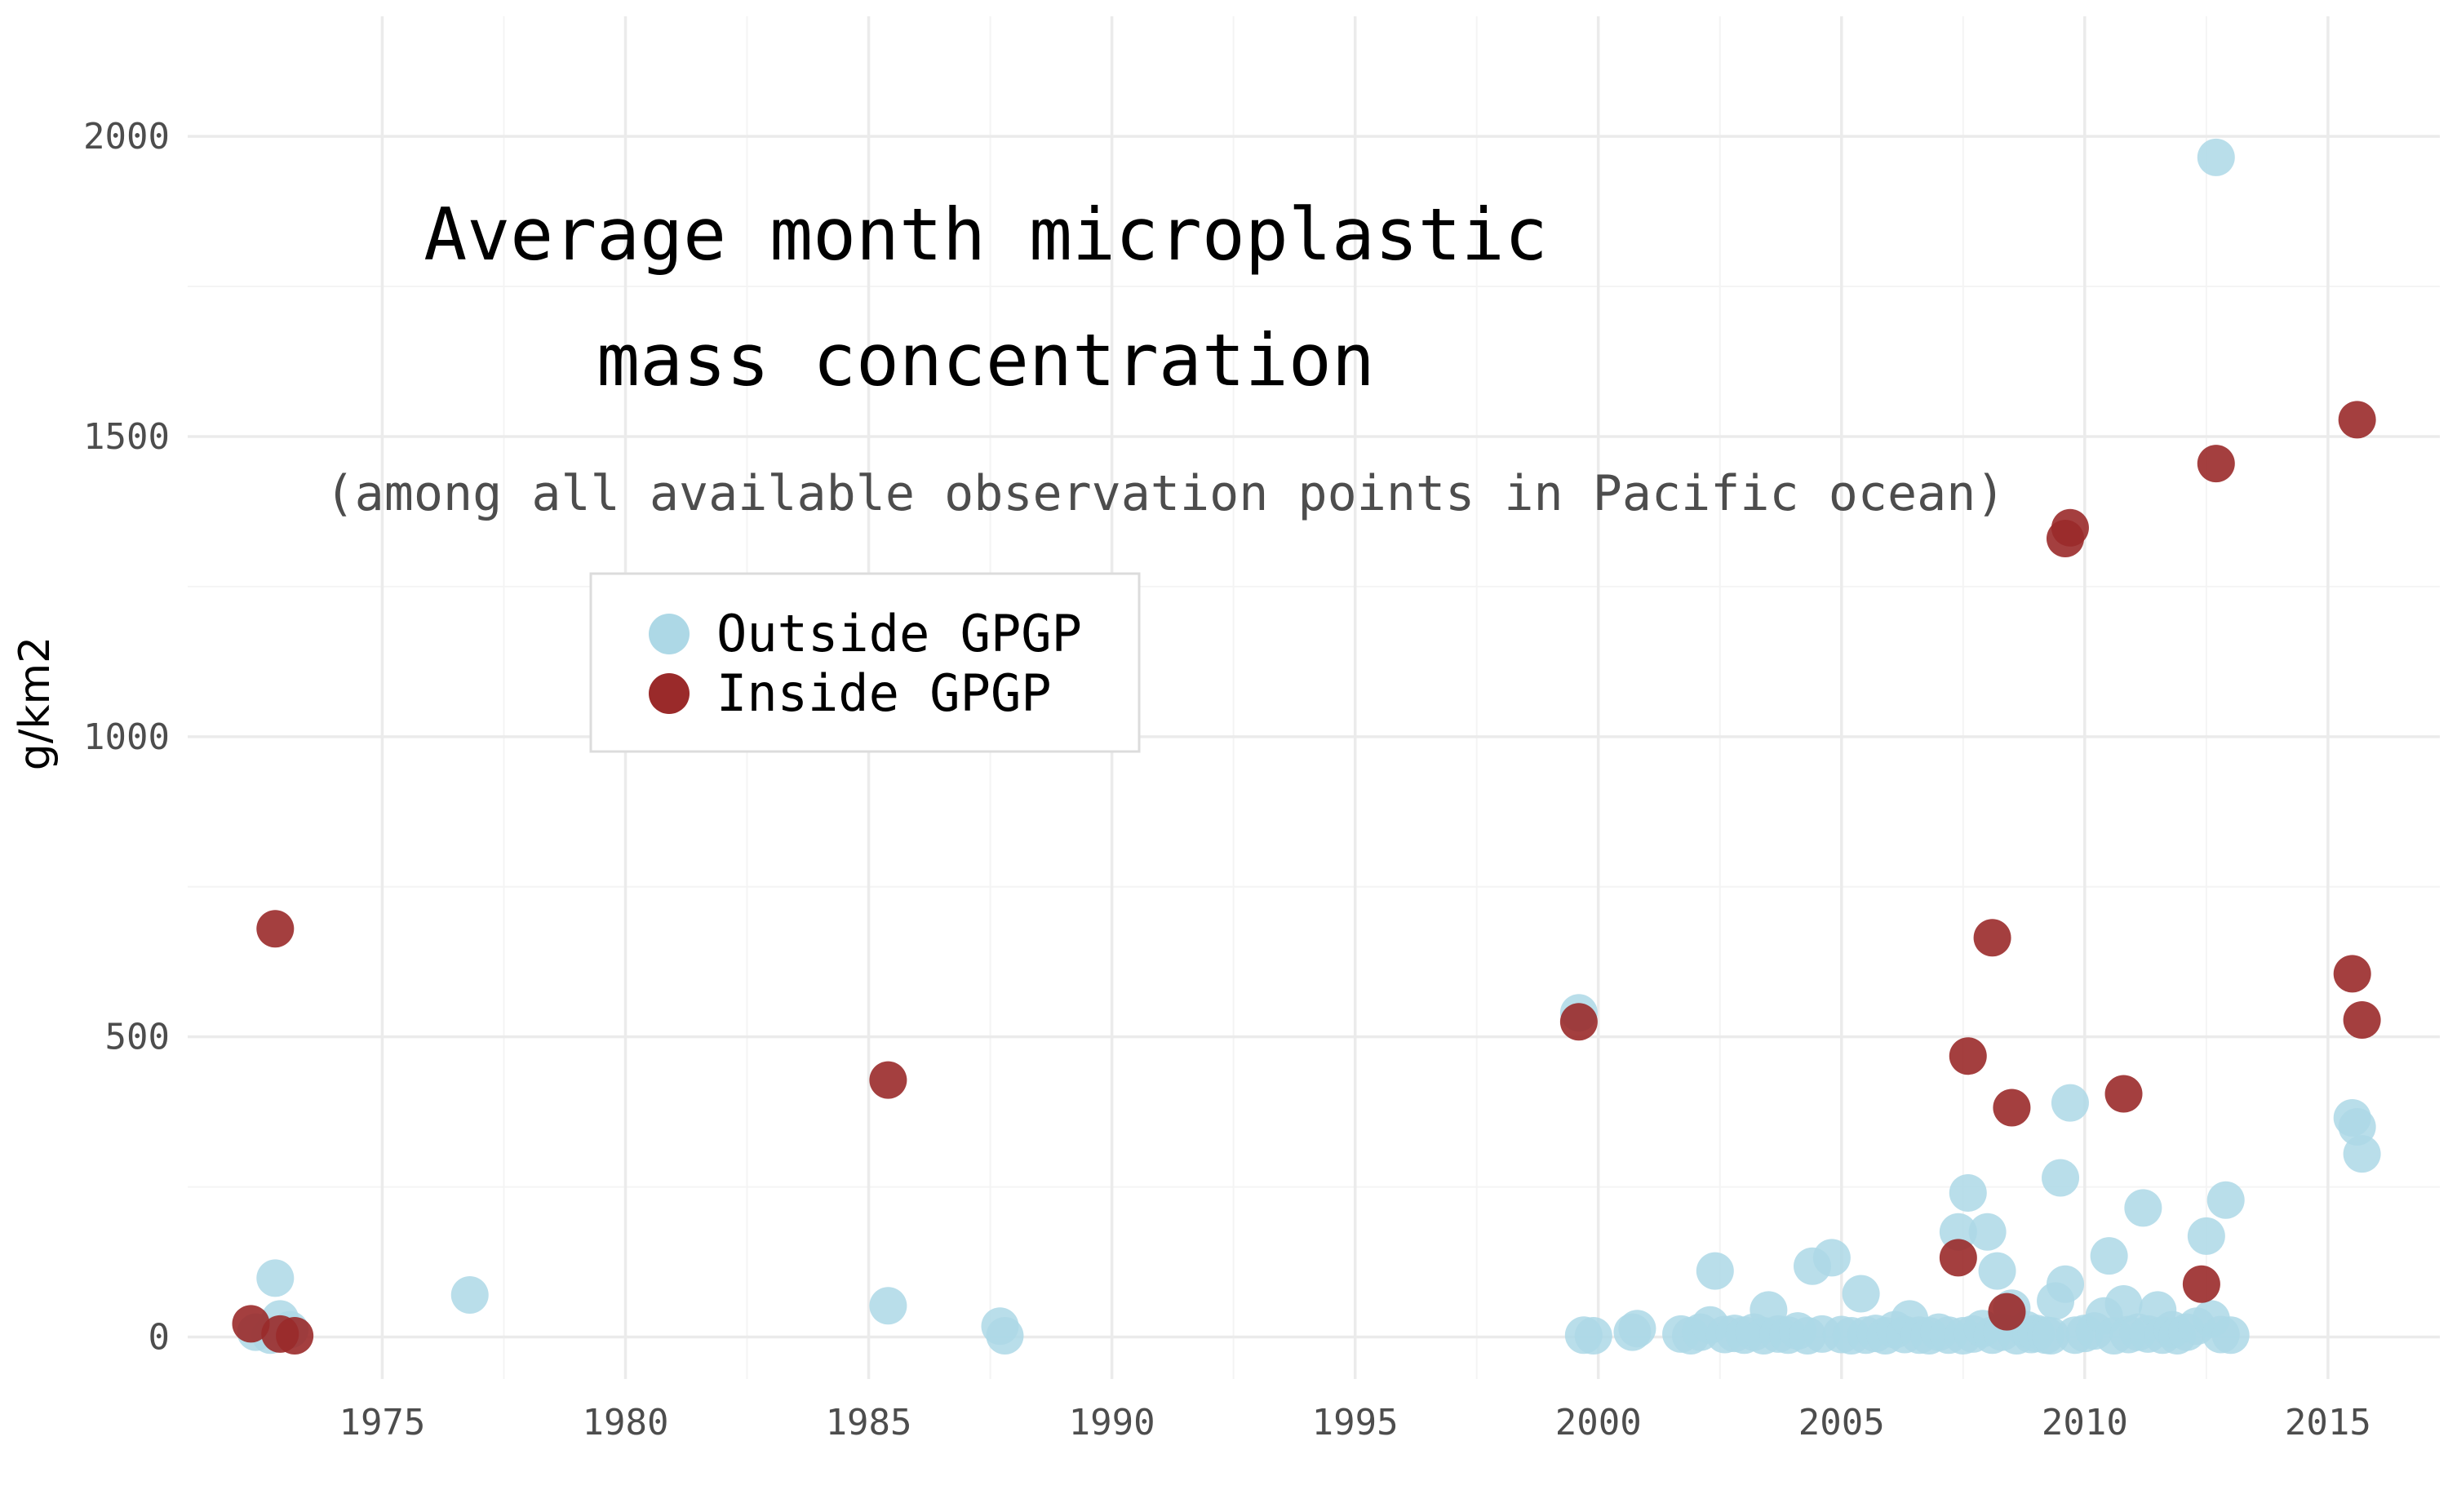 The height and width of the screenshot is (1512, 2448). I want to click on legend-swatch-outside, so click(669, 634).